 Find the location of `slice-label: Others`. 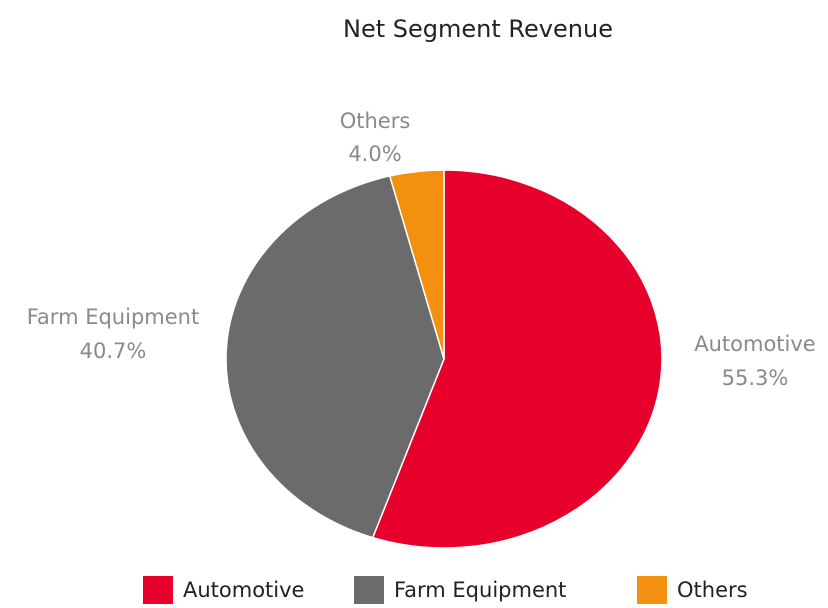

slice-label: Others is located at coordinates (375, 121).